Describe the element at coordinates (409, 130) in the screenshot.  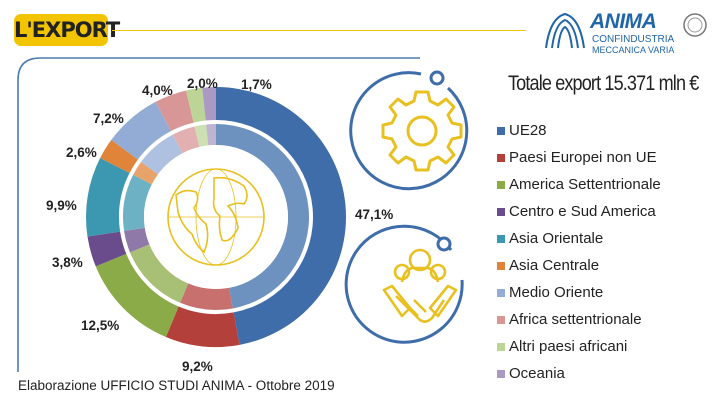
I see `gear-icon` at that location.